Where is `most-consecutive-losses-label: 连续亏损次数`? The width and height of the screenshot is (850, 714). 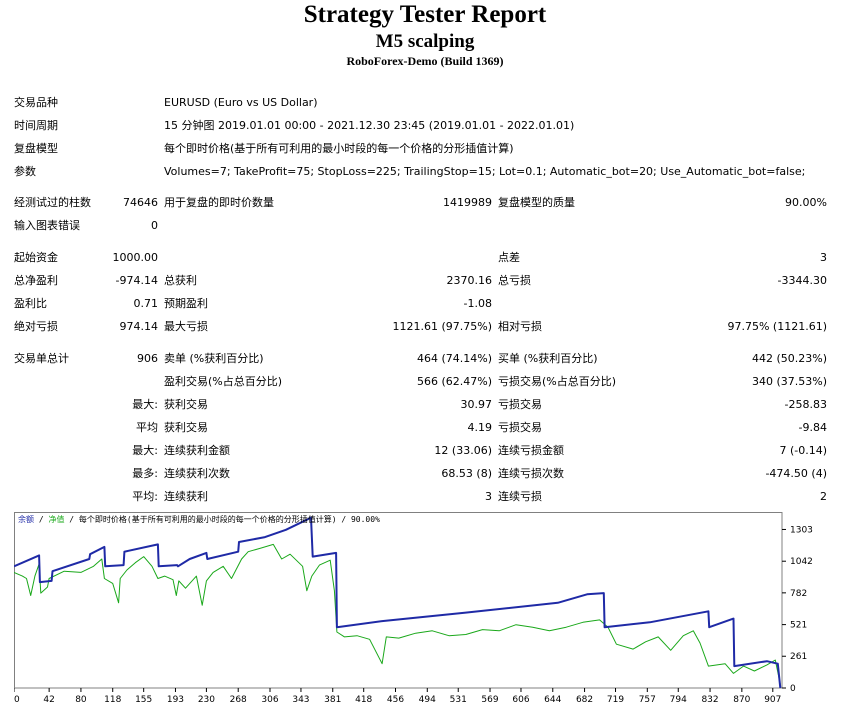 most-consecutive-losses-label: 连续亏损次数 is located at coordinates (531, 473).